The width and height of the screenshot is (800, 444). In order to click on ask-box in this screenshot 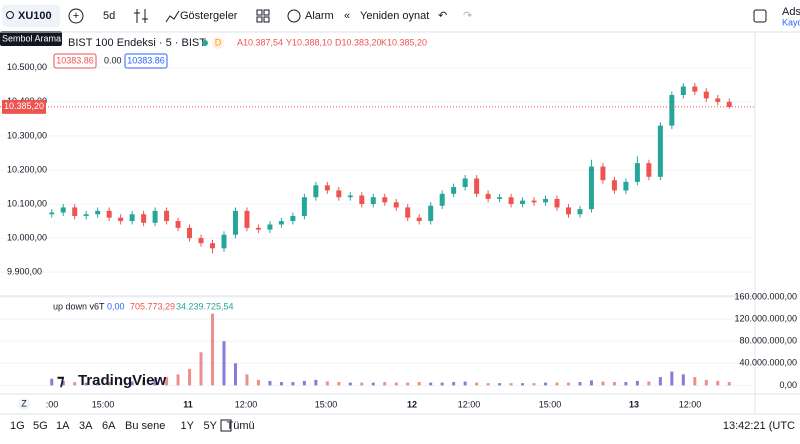, I will do `click(146, 61)`.